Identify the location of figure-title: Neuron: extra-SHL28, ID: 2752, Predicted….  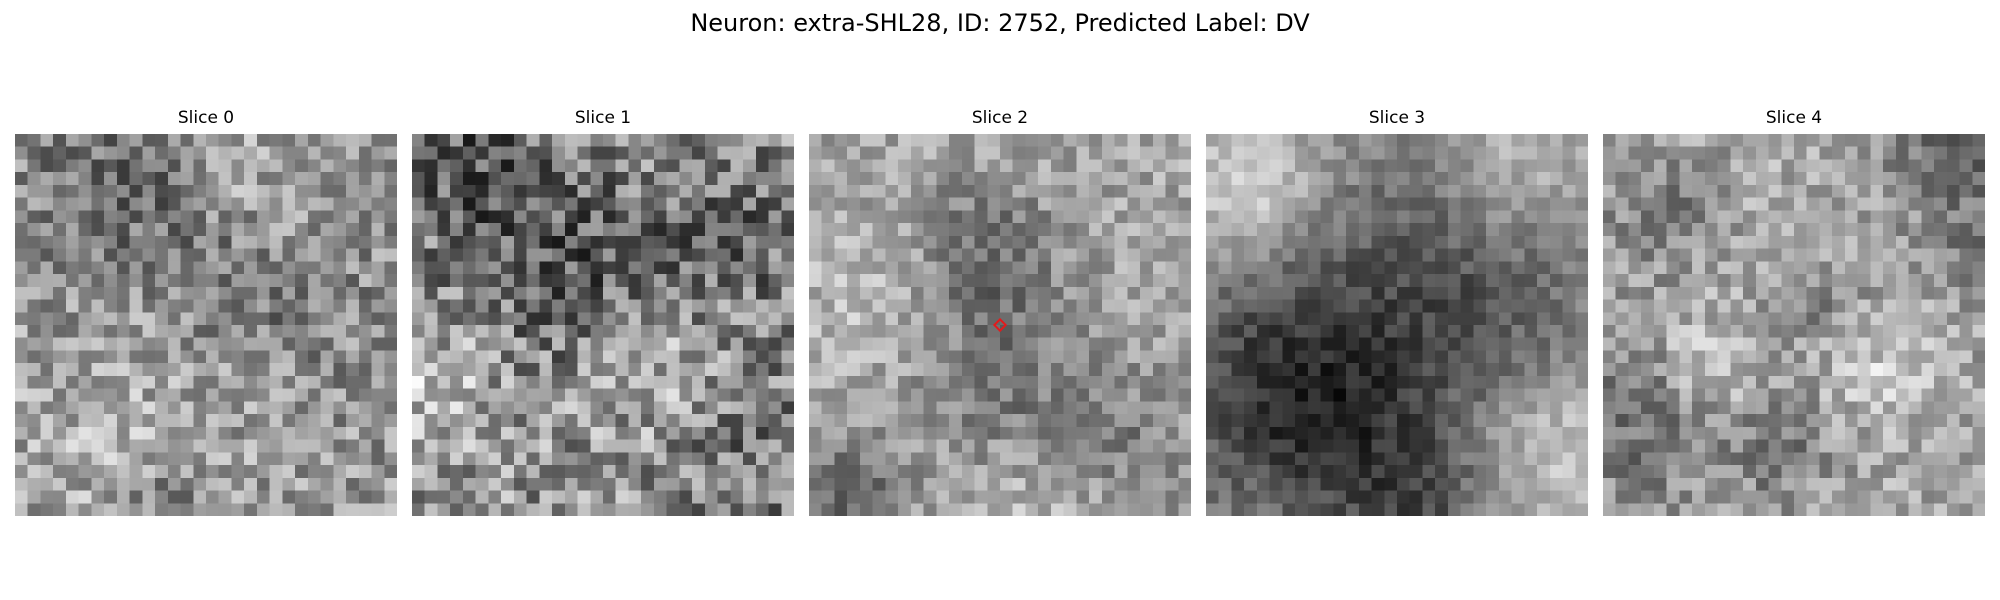
(1000, 23).